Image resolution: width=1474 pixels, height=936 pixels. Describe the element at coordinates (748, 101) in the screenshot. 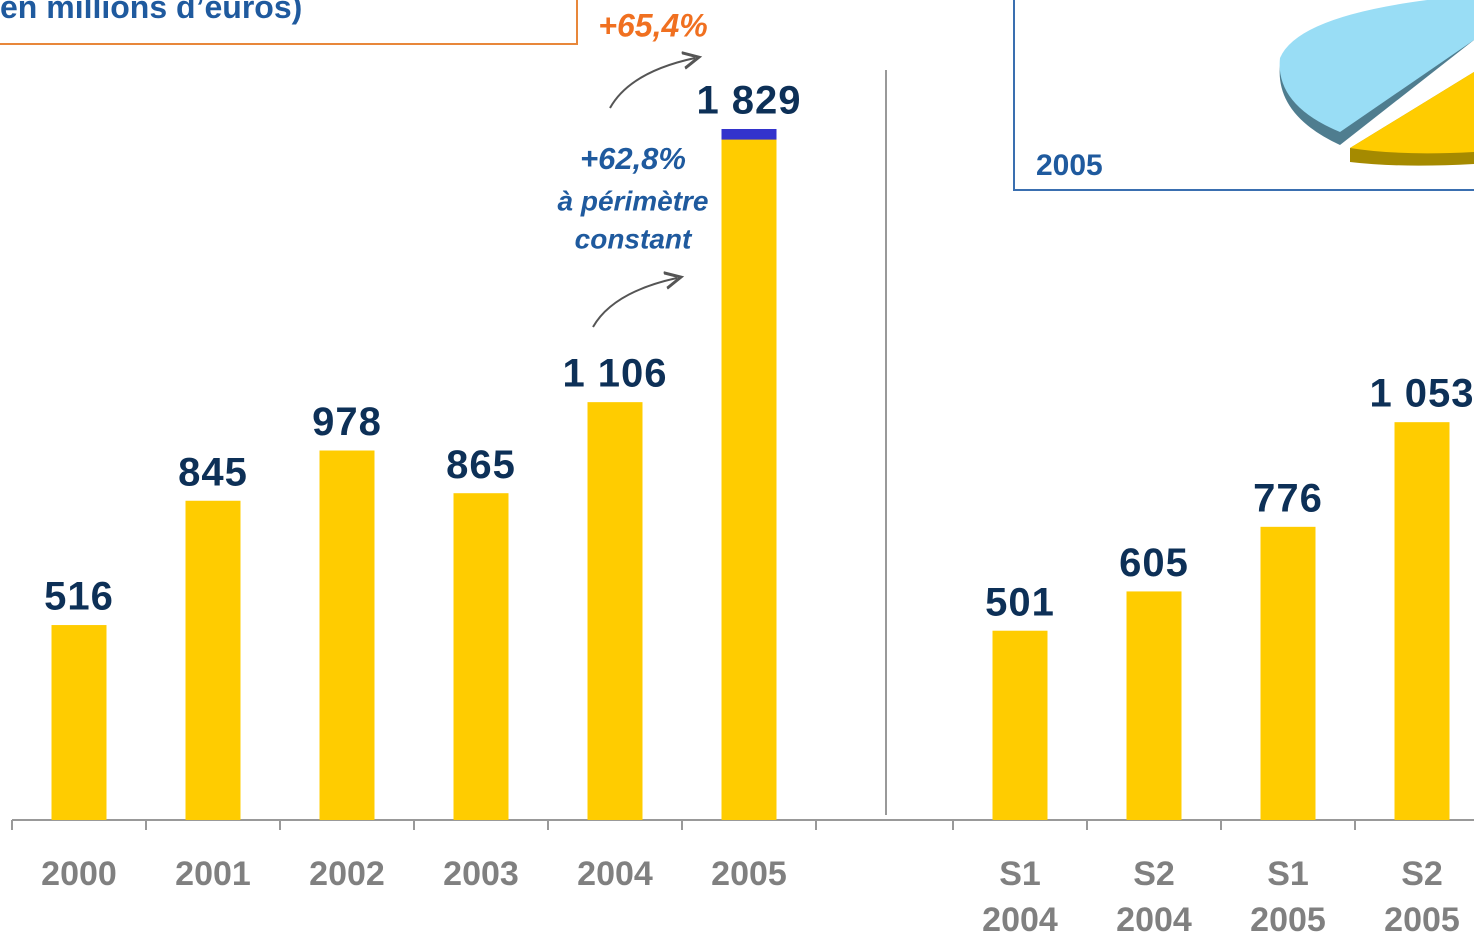

I see `value-label: 1 829` at that location.